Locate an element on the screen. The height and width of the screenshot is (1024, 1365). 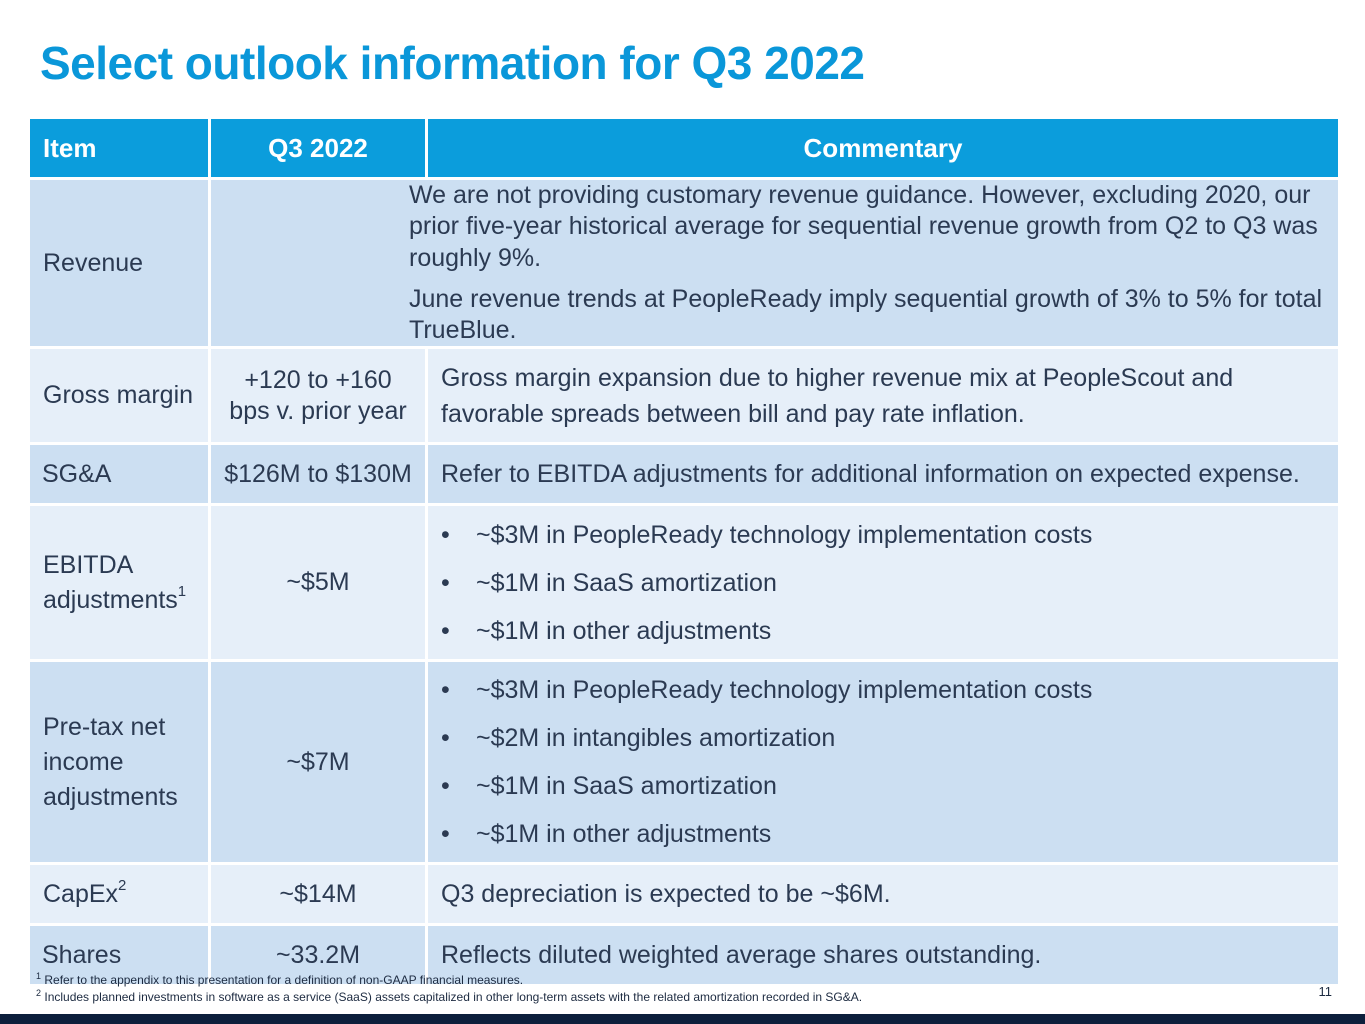
header-item: Item is located at coordinates (119, 148).